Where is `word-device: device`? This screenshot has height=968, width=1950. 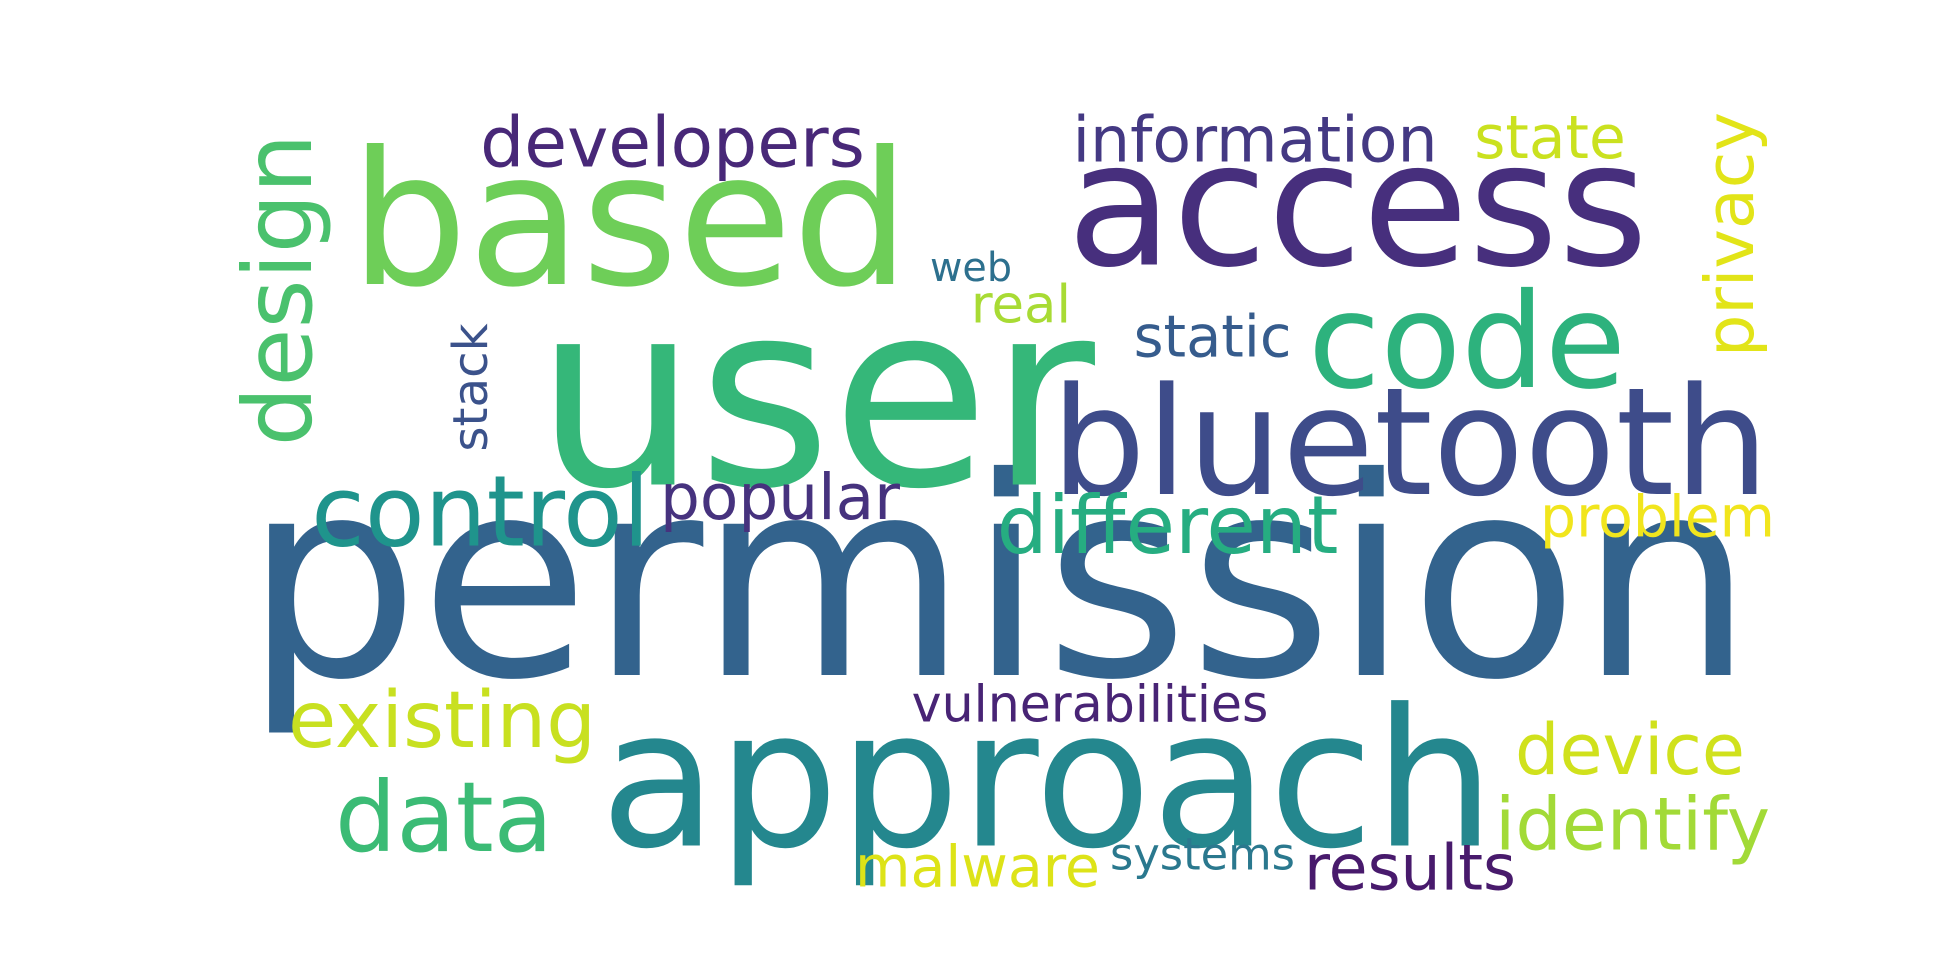
word-device: device is located at coordinates (1630, 750).